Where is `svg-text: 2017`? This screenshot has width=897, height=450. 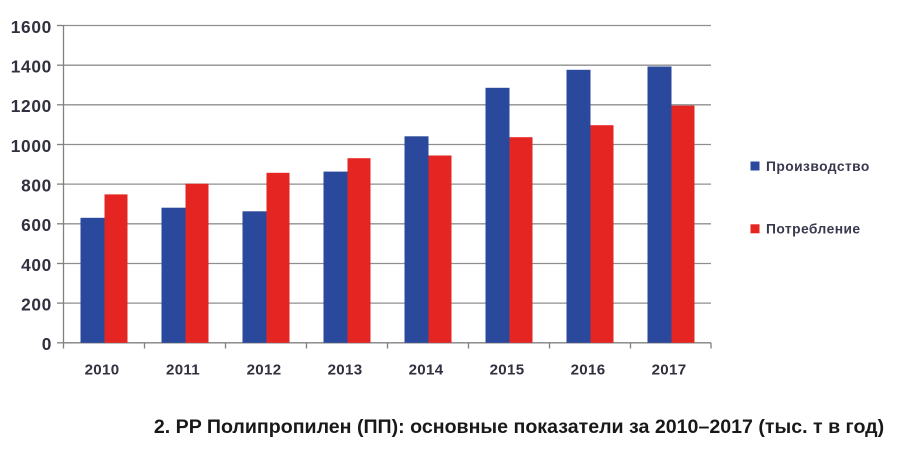 svg-text: 2017 is located at coordinates (669, 369).